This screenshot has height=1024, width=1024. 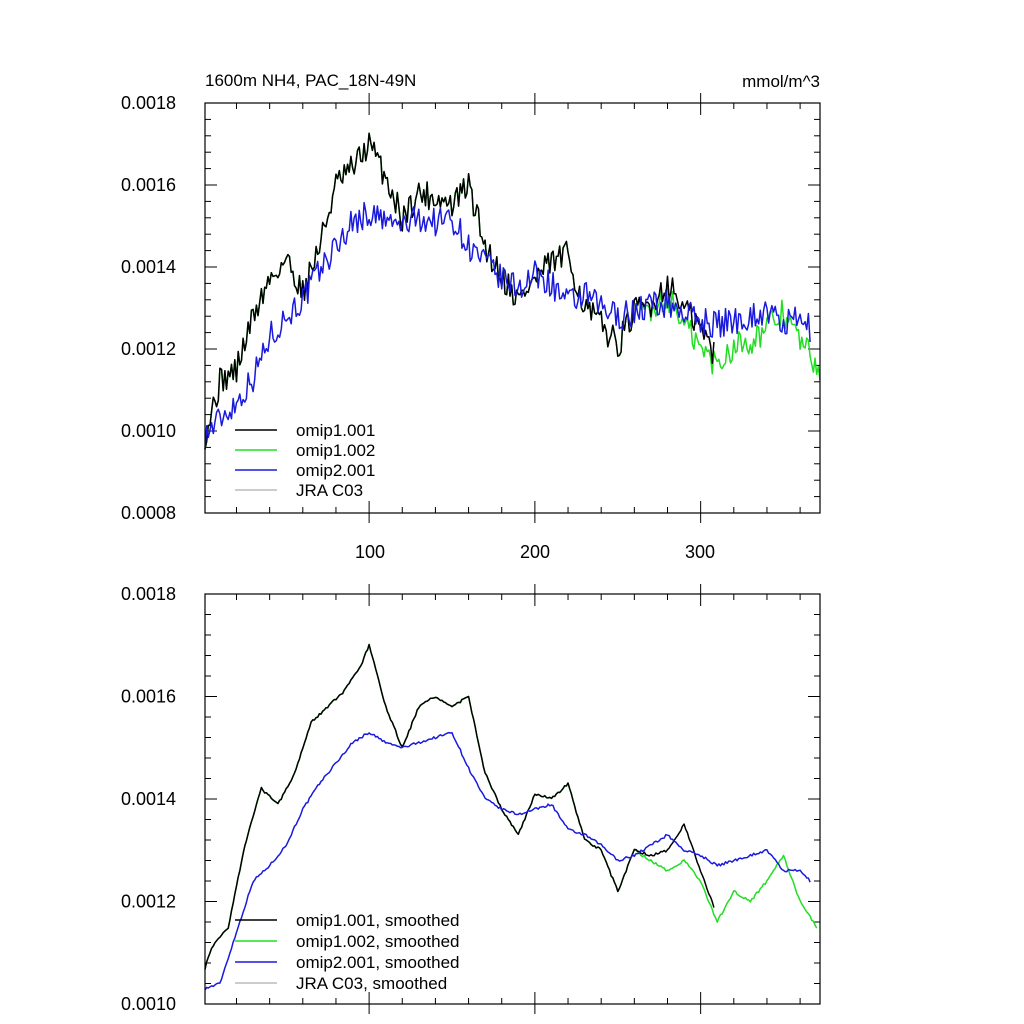 What do you see at coordinates (378, 920) in the screenshot?
I see `legend-label-omip1-001-smoothed: omip1.001, smoothed` at bounding box center [378, 920].